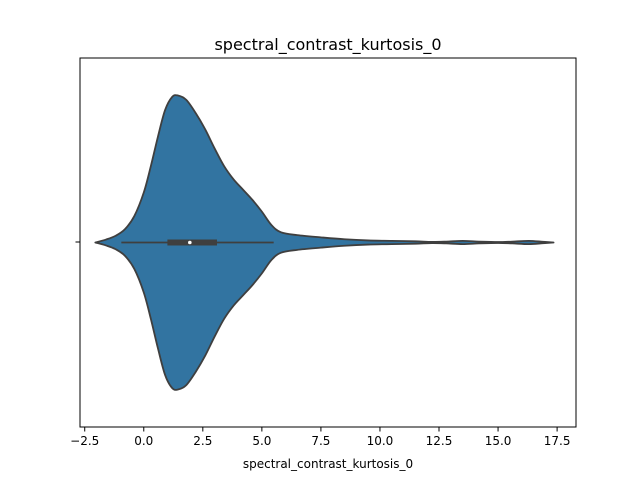 The height and width of the screenshot is (480, 640). I want to click on x-tick-label: 2.5, so click(202, 441).